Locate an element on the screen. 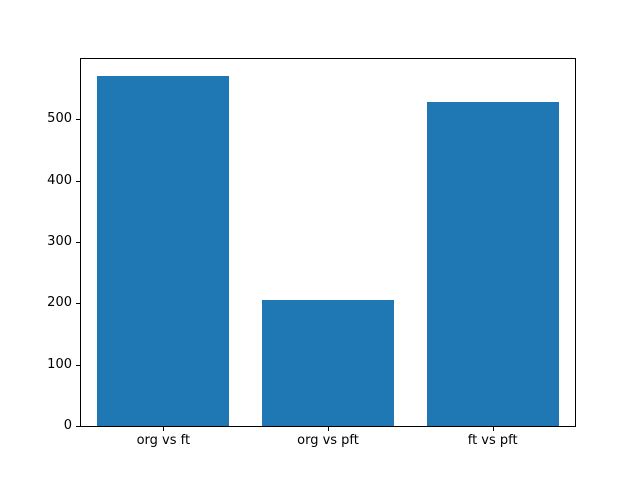 Image resolution: width=640 pixels, height=480 pixels. y-tick-label: 300 is located at coordinates (59, 241).